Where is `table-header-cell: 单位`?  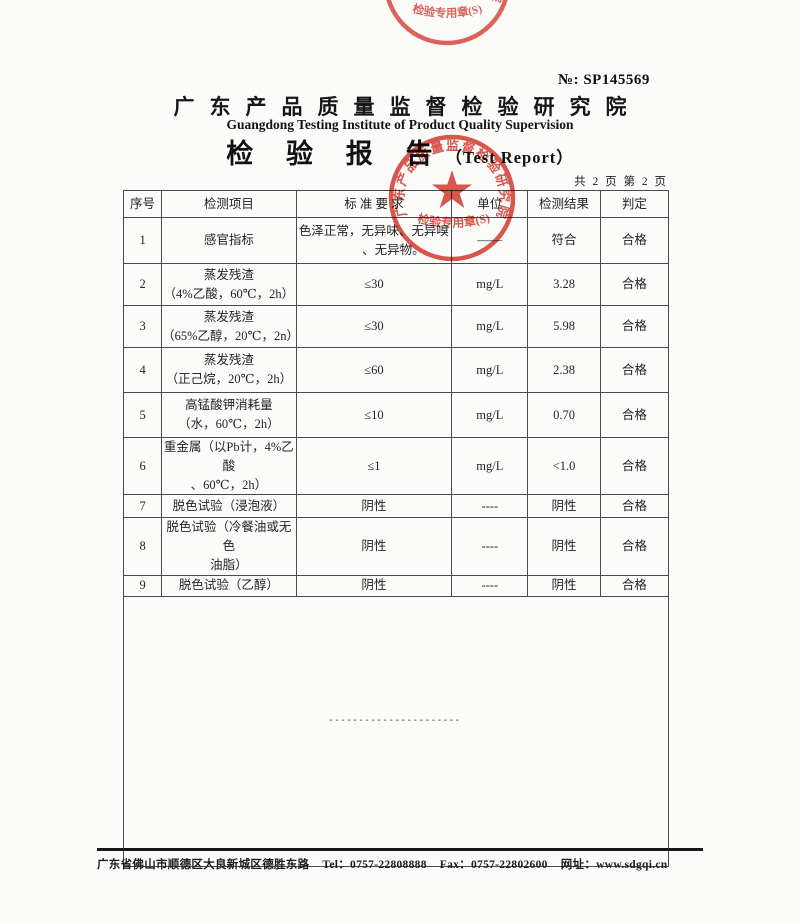
table-header-cell: 单位 is located at coordinates (490, 204).